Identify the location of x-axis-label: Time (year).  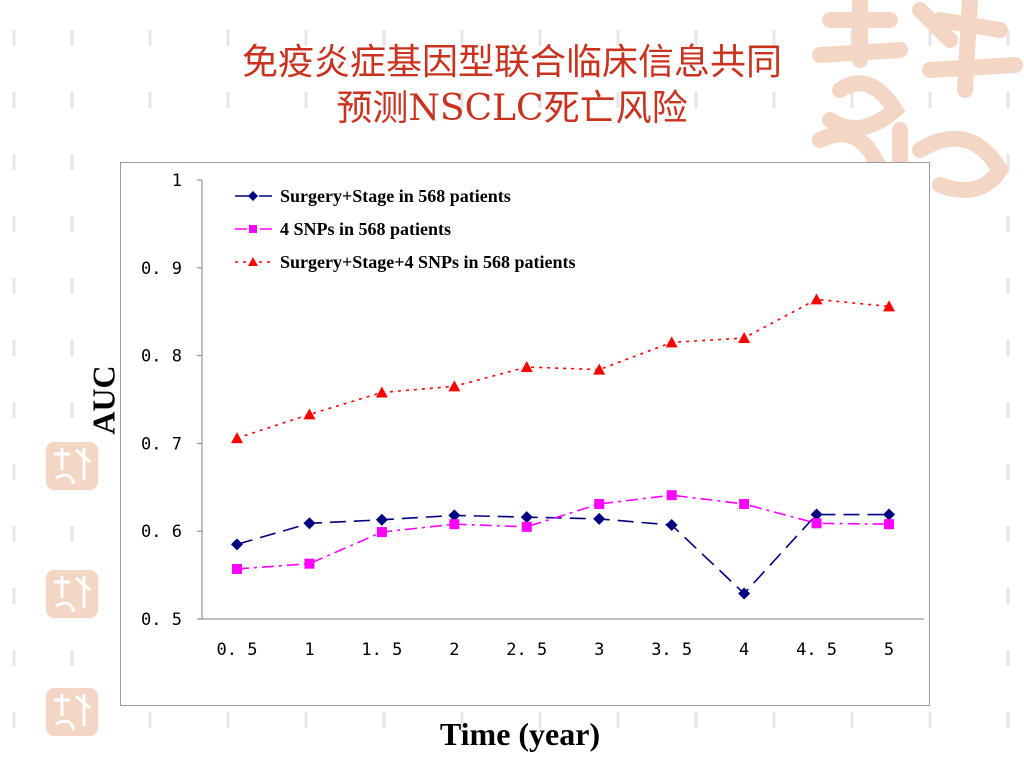
(520, 734).